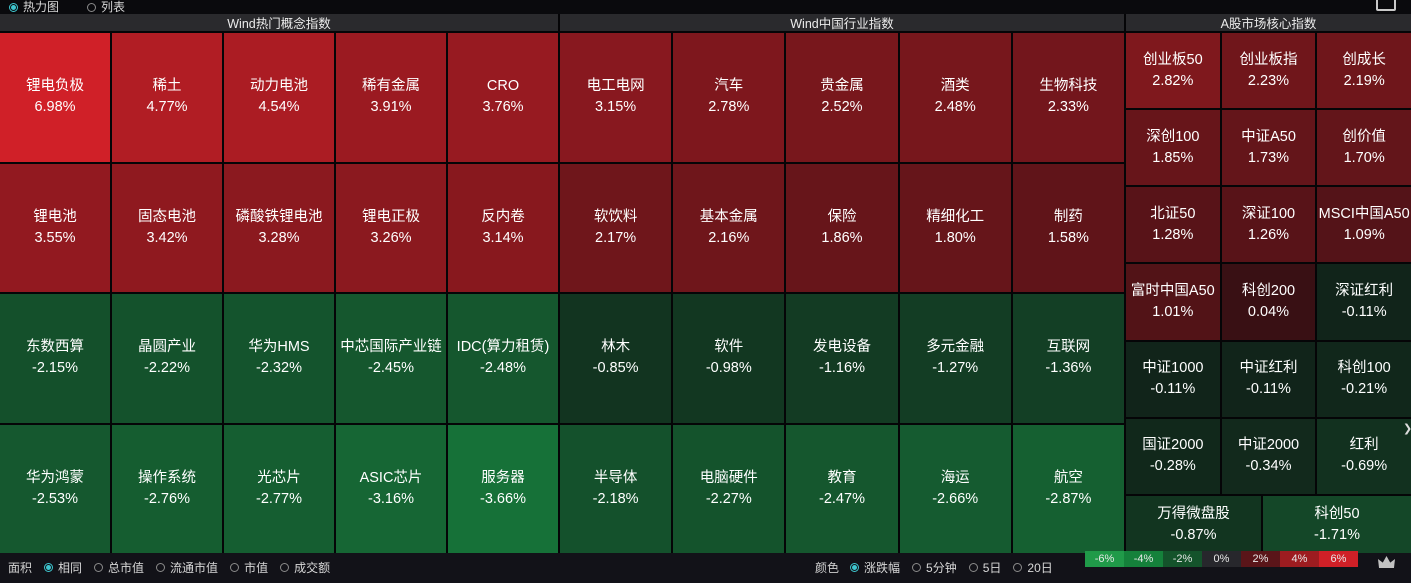 The width and height of the screenshot is (1411, 583). What do you see at coordinates (279, 358) in the screenshot?
I see `heatmap-tile: 华为HMS -2.32%` at bounding box center [279, 358].